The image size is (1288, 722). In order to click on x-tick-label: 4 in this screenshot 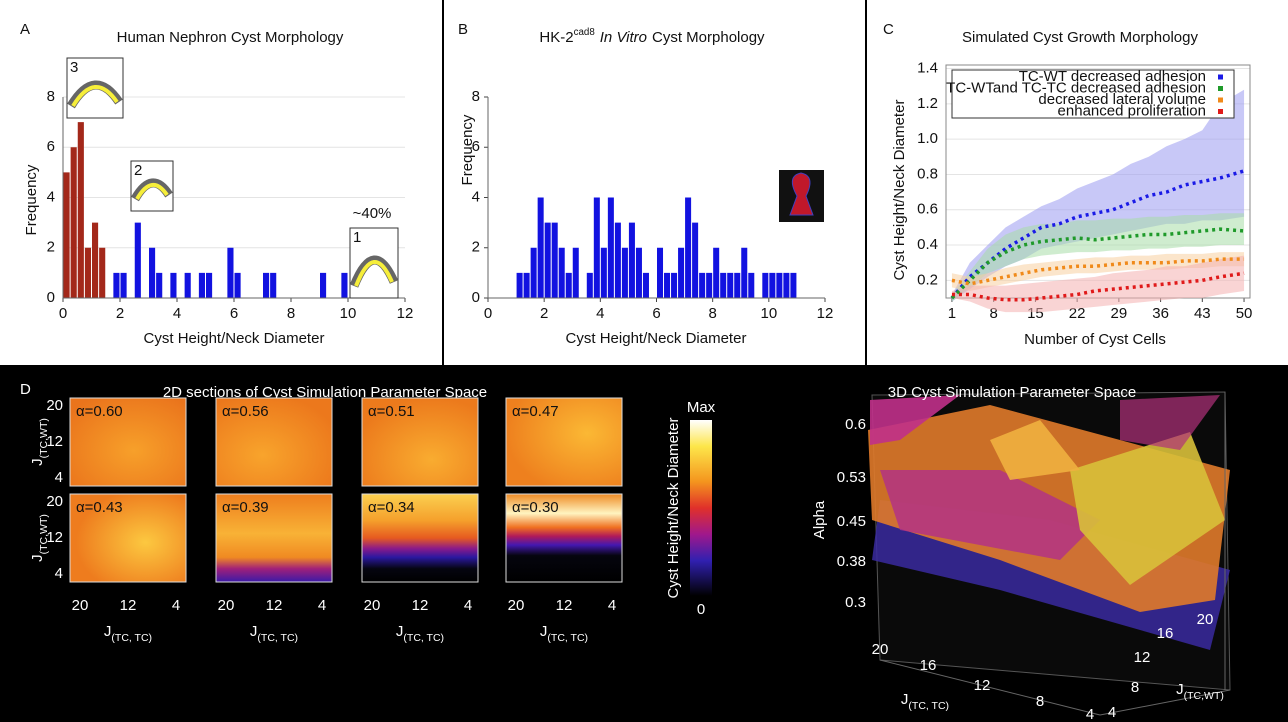, I will do `click(177, 313)`.